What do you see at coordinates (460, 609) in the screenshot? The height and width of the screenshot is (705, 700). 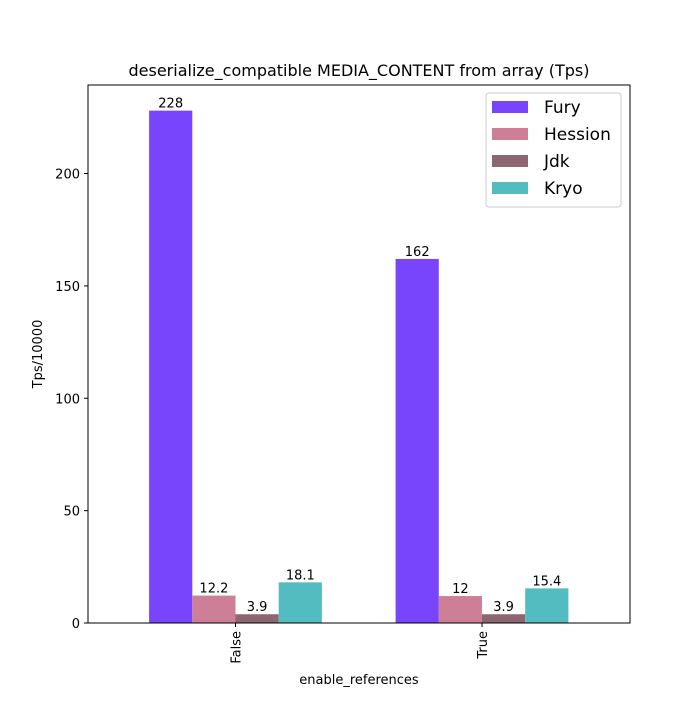 I see `bar-hession-true` at bounding box center [460, 609].